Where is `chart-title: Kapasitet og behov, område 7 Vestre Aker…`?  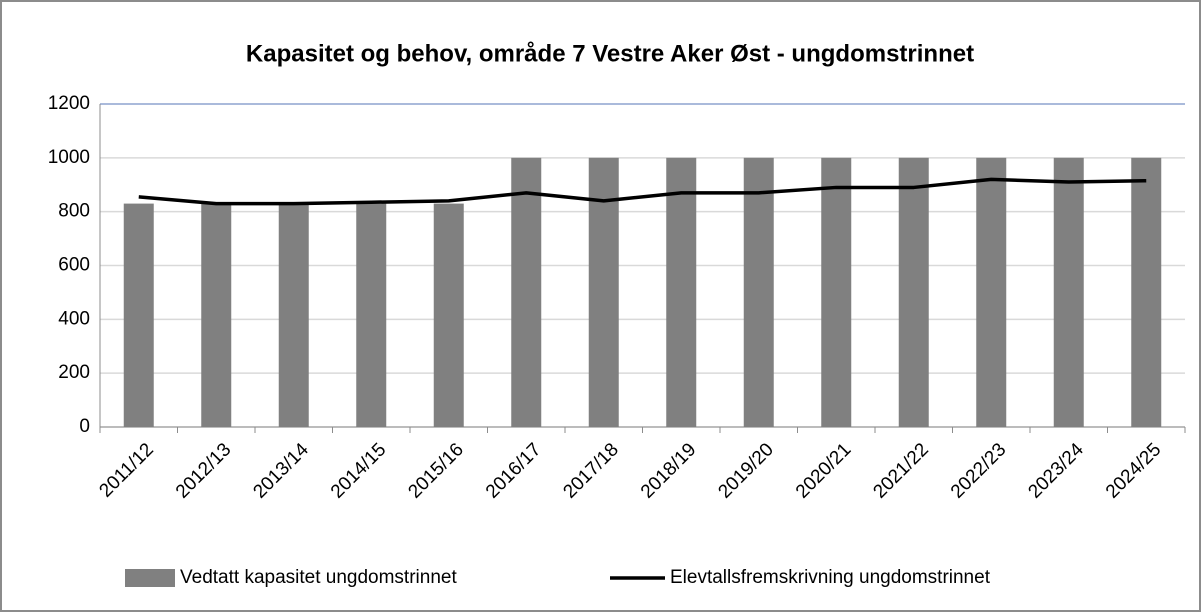
chart-title: Kapasitet og behov, område 7 Vestre Aker… is located at coordinates (610, 53).